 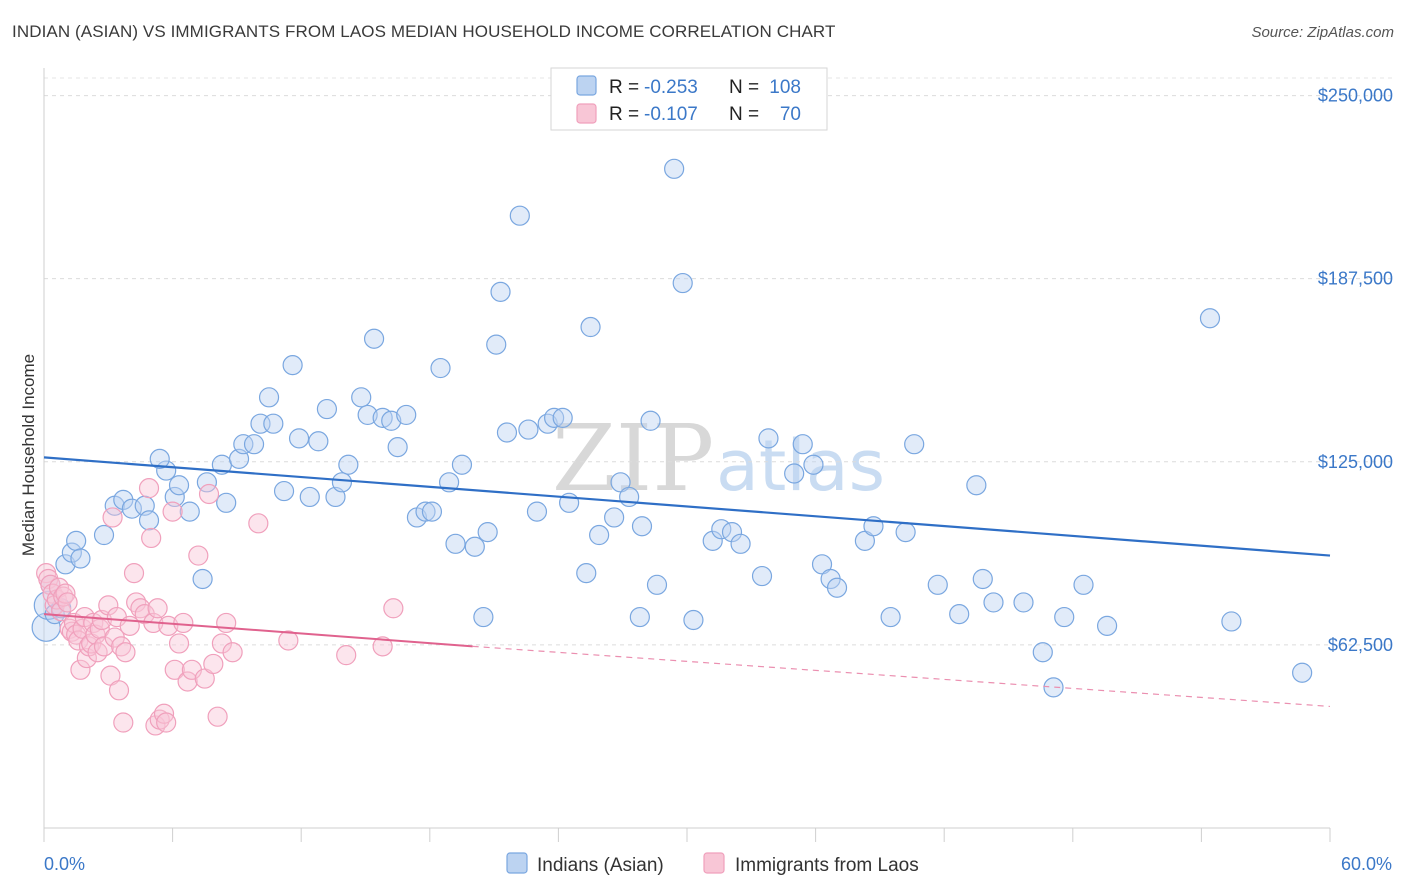 I want to click on stats-n-label-1: N =, so click(x=744, y=87).